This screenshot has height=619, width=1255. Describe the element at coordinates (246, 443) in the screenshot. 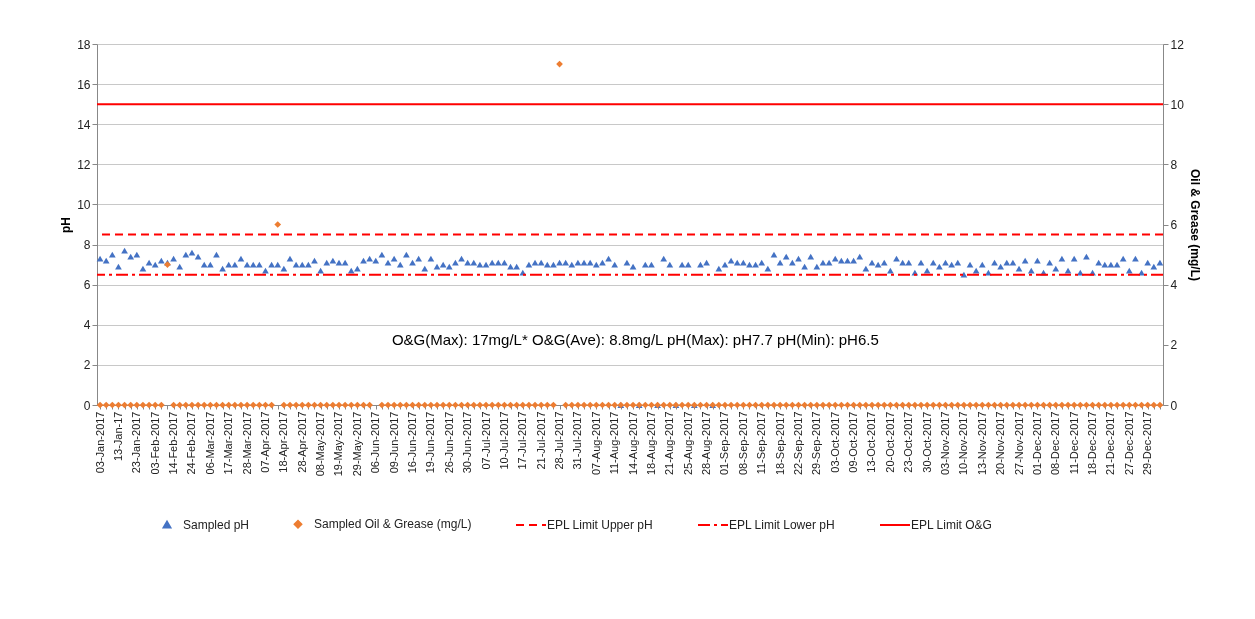

I see `x-tick-label: 28-Mar-2017` at that location.